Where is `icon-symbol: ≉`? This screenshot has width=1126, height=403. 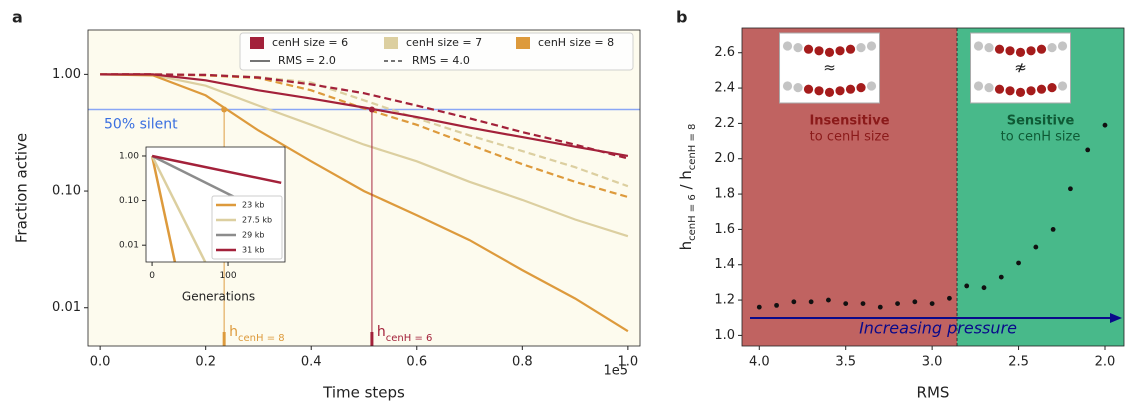 icon-symbol: ≉ is located at coordinates (1020, 68).